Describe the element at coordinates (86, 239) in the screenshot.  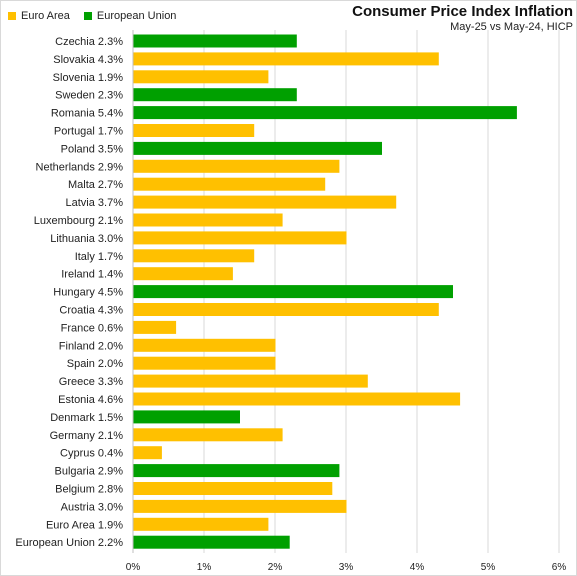
I see `category-label: Lithuania 3.0%` at that location.